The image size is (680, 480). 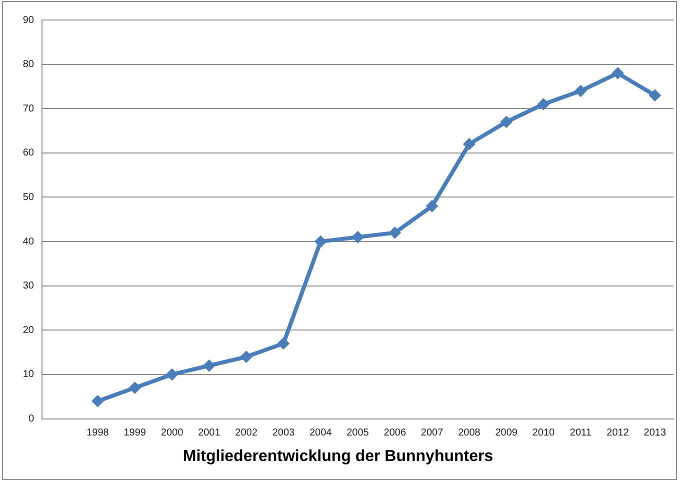 I want to click on x-tick-label: 2001, so click(x=209, y=433).